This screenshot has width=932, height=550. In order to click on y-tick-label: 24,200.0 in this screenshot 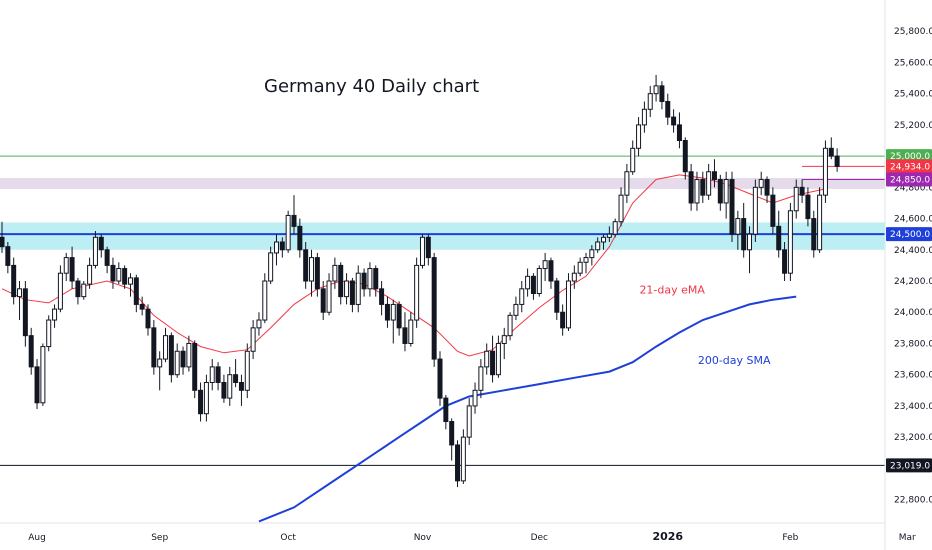, I will do `click(913, 282)`.